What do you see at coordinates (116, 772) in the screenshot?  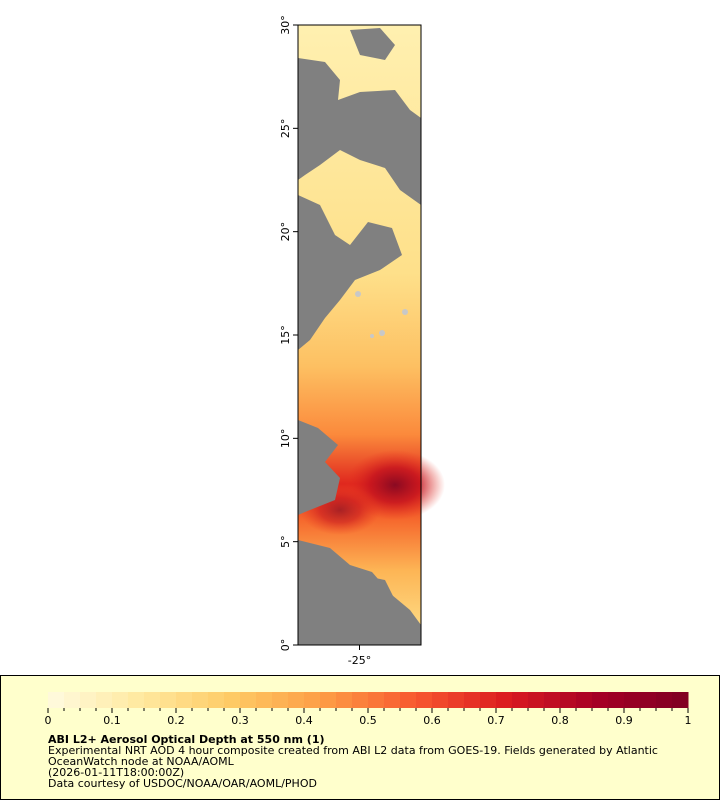 I see `legend-line: (2026-01-11T18:00:00Z)` at bounding box center [116, 772].